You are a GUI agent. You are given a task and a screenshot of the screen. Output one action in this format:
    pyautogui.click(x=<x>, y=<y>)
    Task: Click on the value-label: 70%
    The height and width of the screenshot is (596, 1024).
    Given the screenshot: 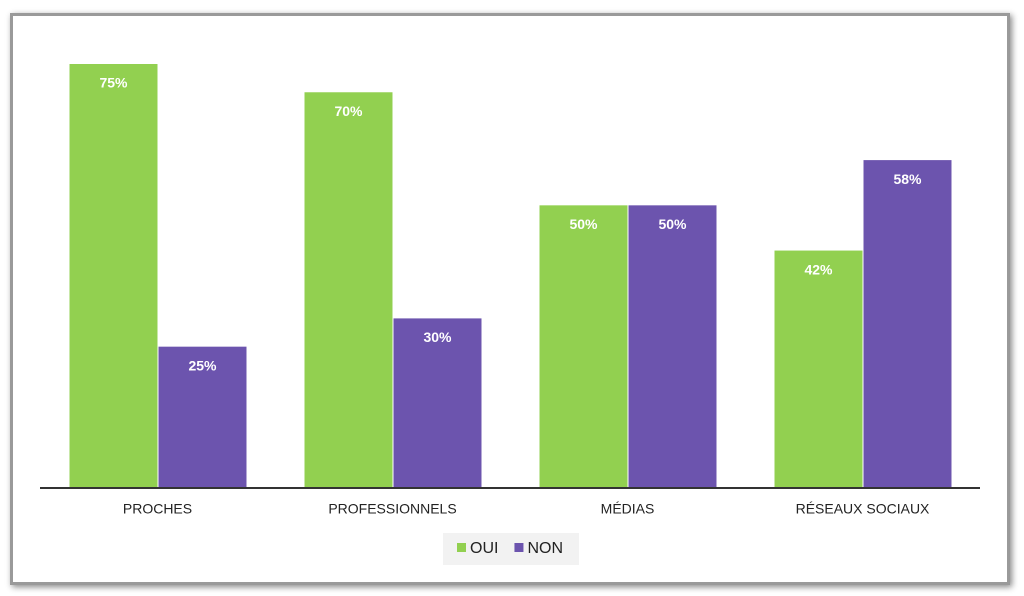 What is the action you would take?
    pyautogui.click(x=348, y=111)
    